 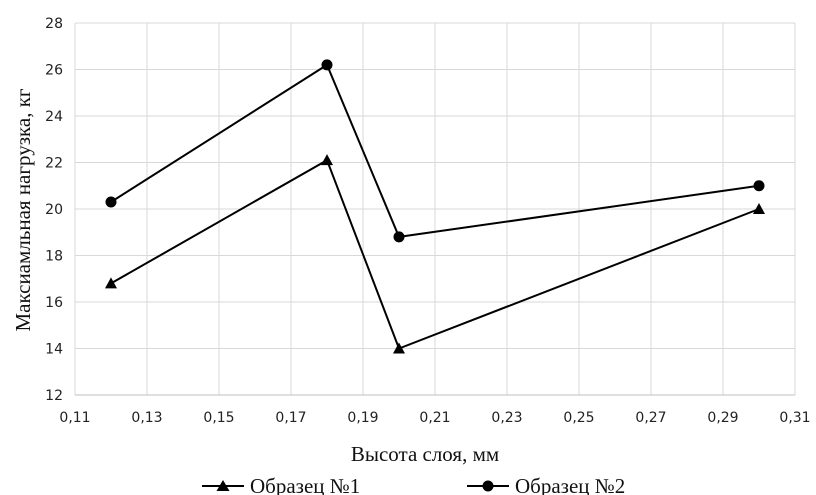 What do you see at coordinates (54, 210) in the screenshot?
I see `y-tick-label: 20` at bounding box center [54, 210].